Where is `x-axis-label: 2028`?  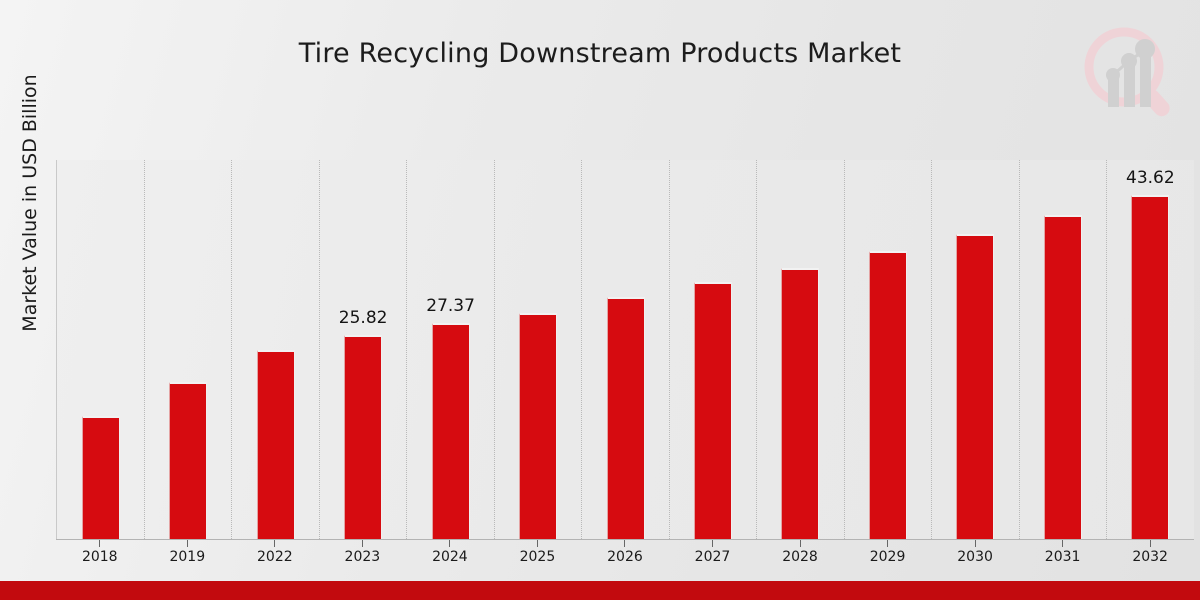
x-axis-label: 2028 is located at coordinates (800, 557).